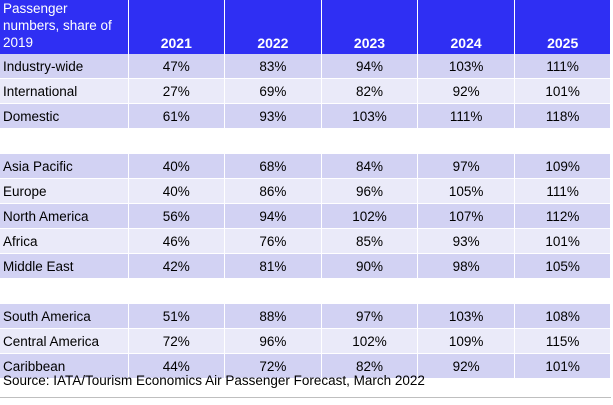 Image resolution: width=613 pixels, height=405 pixels. Describe the element at coordinates (64, 116) in the screenshot. I see `row-label: Domestic` at that location.